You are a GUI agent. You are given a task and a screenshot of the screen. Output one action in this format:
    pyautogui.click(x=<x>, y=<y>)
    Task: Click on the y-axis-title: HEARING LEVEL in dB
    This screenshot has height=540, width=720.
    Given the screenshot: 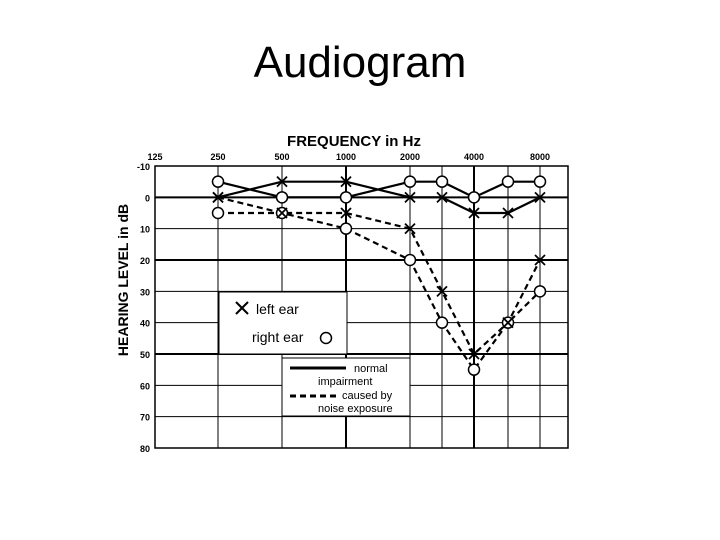 What is the action you would take?
    pyautogui.click(x=123, y=280)
    